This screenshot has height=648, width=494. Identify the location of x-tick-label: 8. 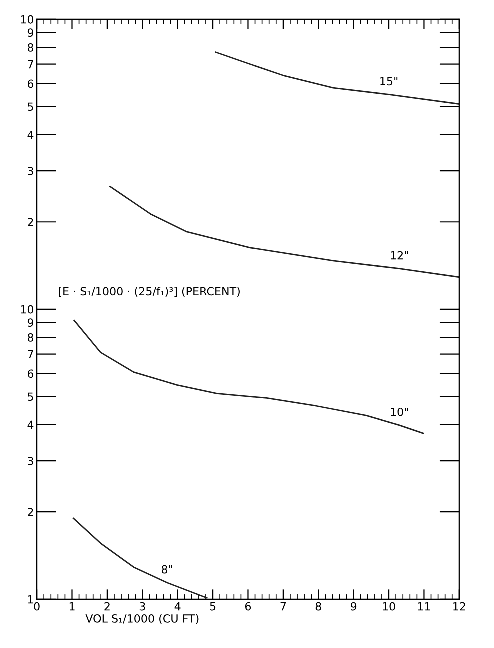
(319, 606).